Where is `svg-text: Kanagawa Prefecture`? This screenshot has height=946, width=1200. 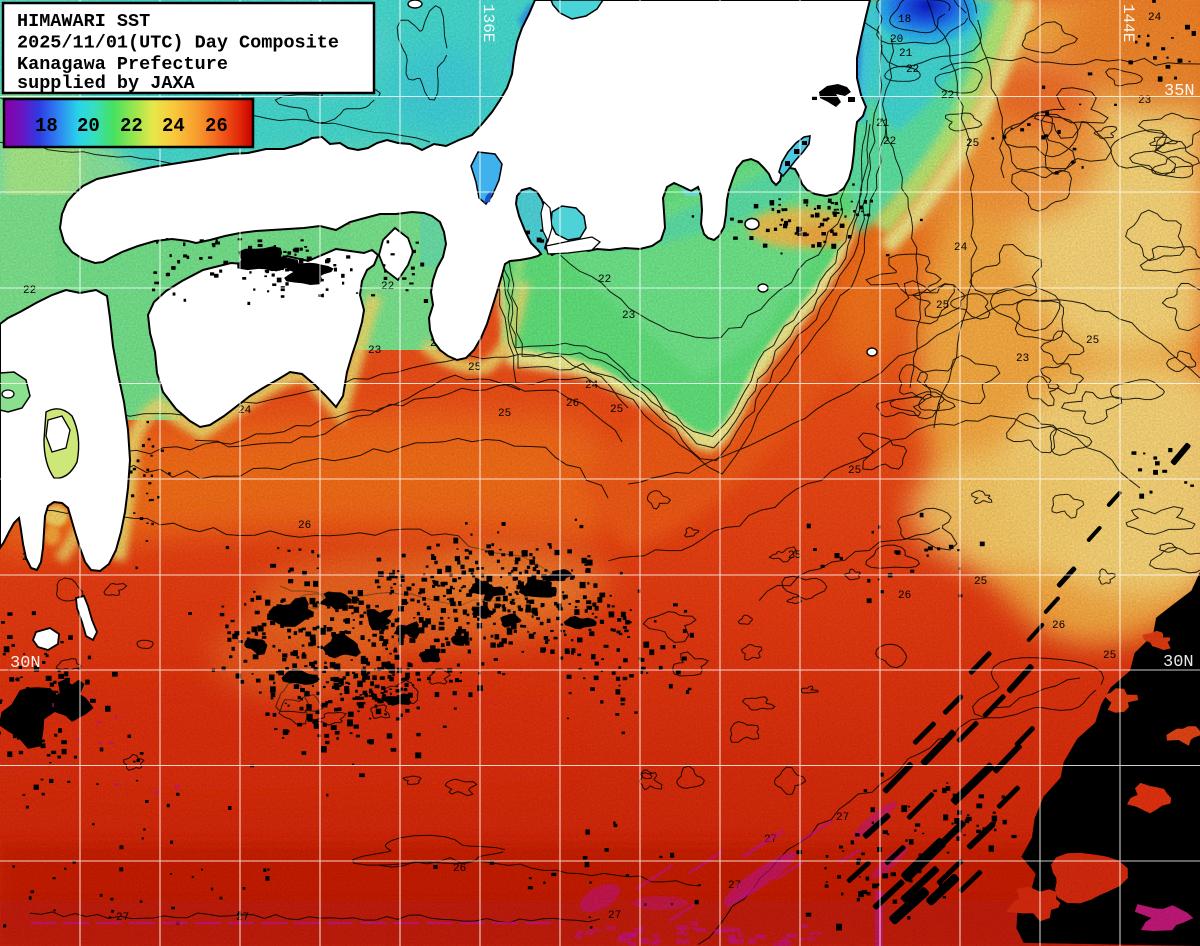
svg-text: Kanagawa Prefecture is located at coordinates (122, 64).